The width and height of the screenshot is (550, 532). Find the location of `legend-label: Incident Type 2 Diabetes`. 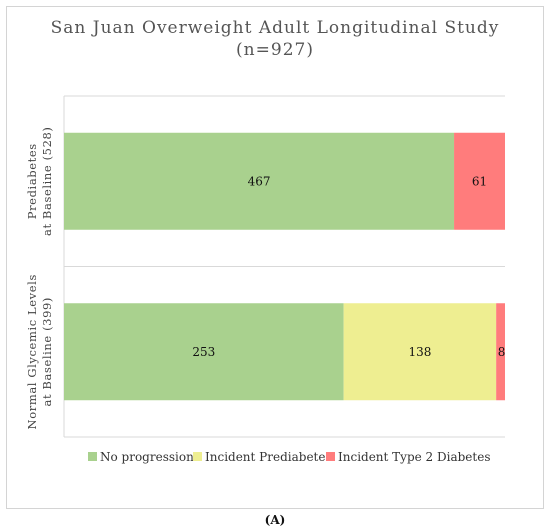

legend-label: Incident Type 2 Diabetes is located at coordinates (414, 457).